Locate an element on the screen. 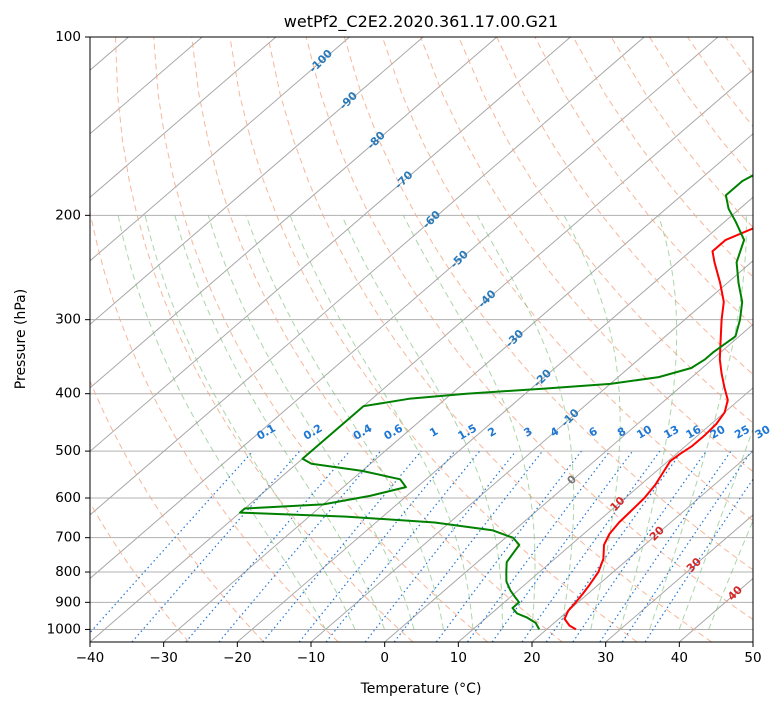 This screenshot has width=775, height=708. x-tick-label: 20 is located at coordinates (531, 658).